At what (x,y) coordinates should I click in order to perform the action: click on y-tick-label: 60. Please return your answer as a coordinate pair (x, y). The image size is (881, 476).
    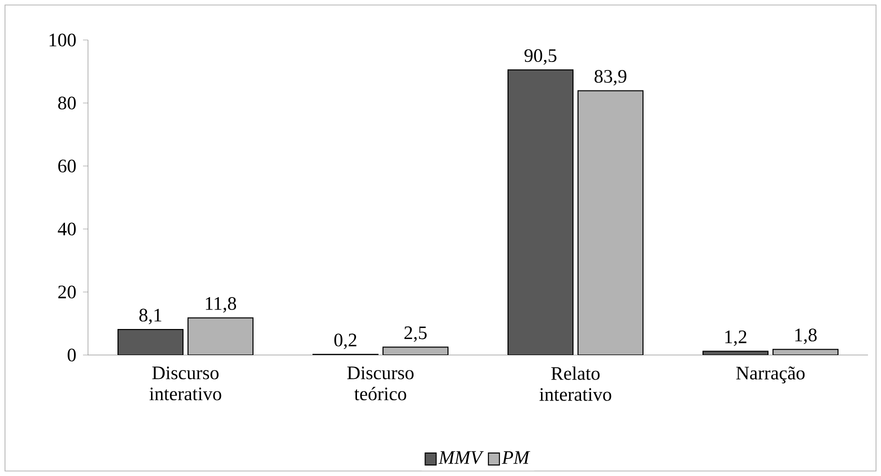
    Looking at the image, I should click on (67, 166).